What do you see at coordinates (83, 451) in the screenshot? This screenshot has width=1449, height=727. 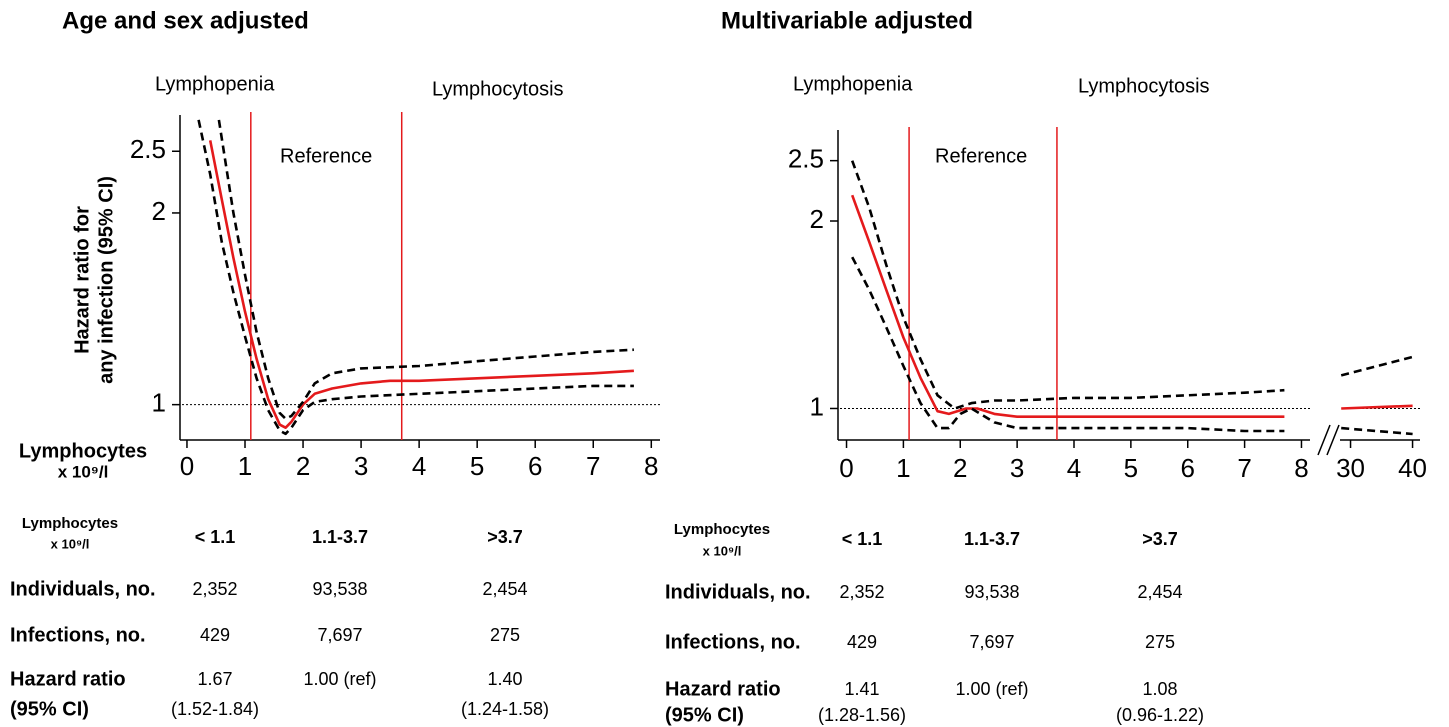 I see `x-axis-label: Lymphocytes` at bounding box center [83, 451].